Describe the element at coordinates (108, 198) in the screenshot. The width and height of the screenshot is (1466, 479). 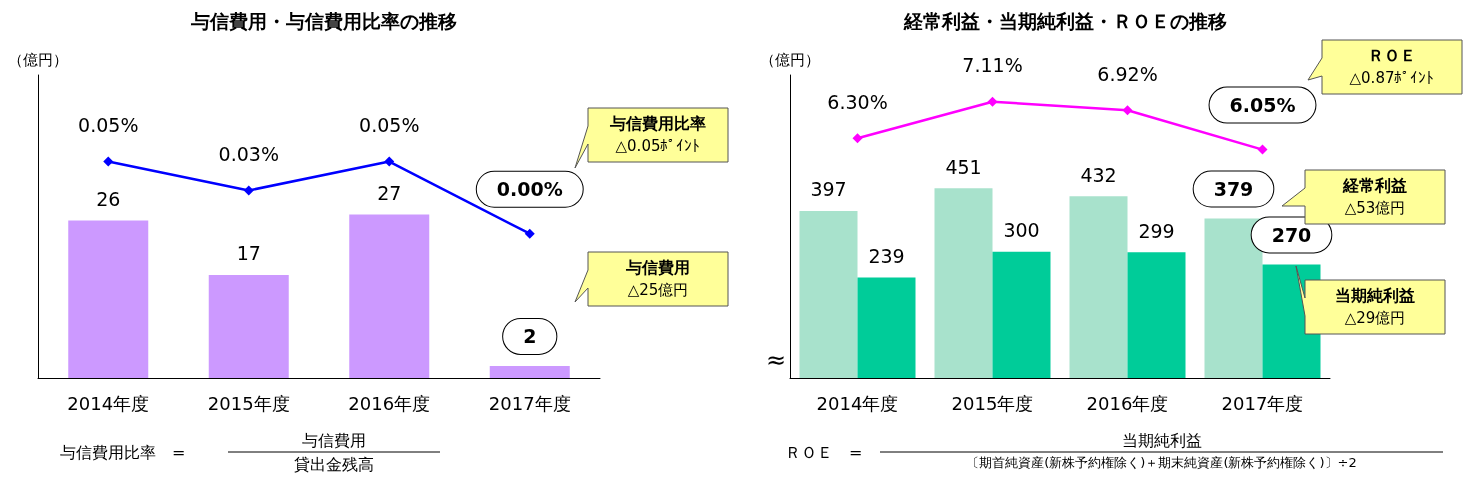
I see `data-label: 26` at that location.